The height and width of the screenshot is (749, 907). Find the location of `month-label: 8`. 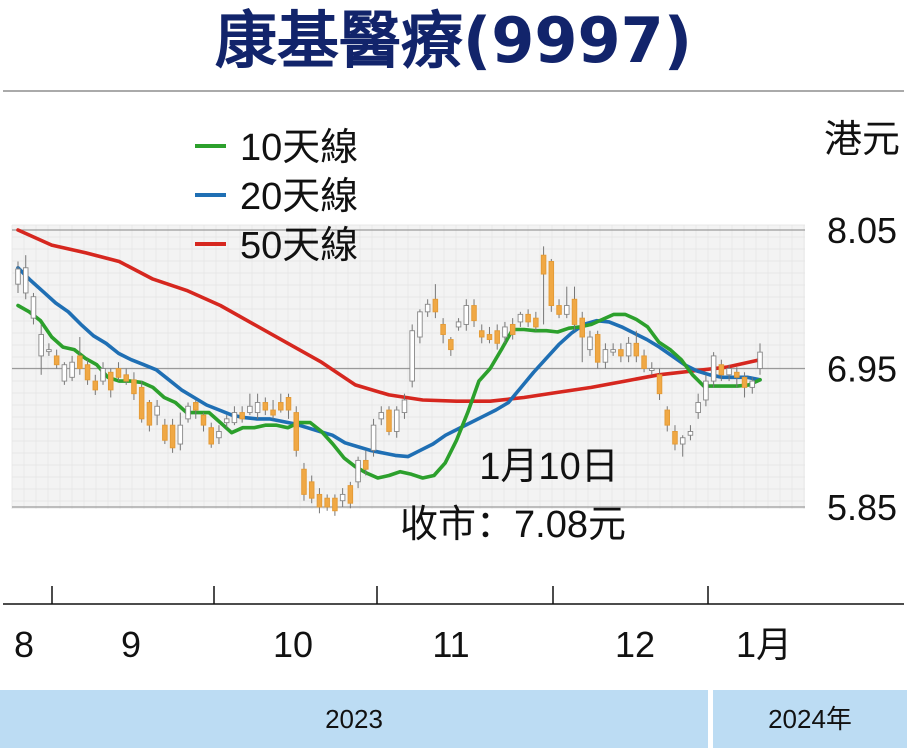

month-label: 8 is located at coordinates (24, 644).